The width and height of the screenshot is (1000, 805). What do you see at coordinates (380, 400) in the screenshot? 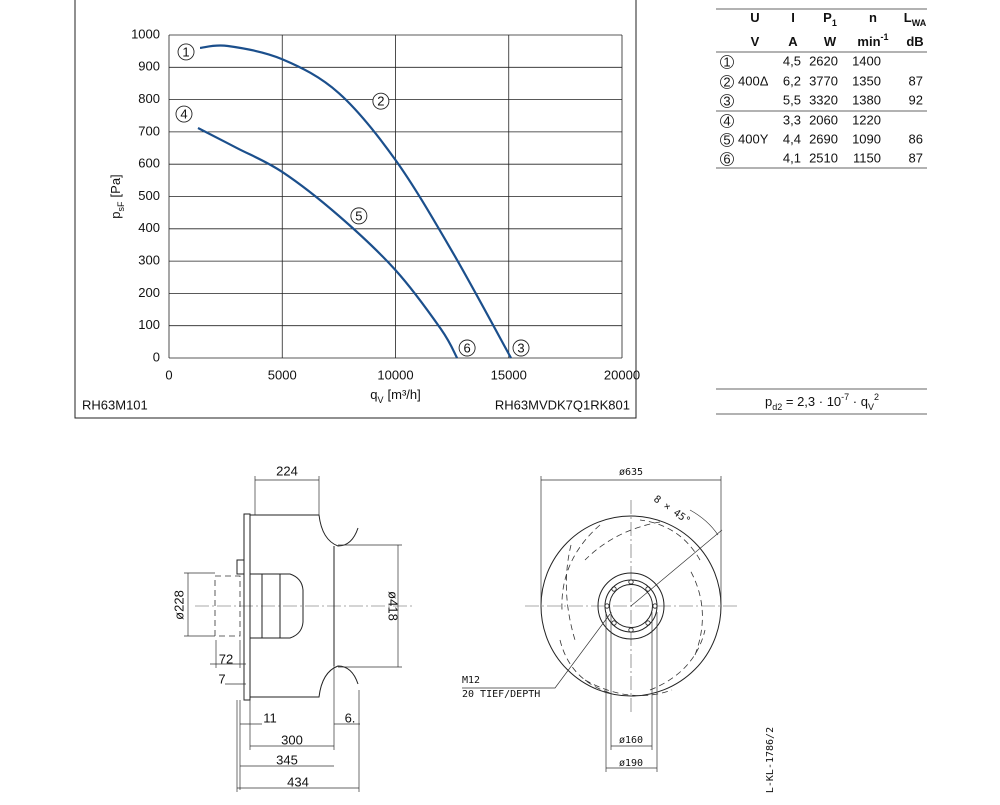
I see `axis-title-sub: V` at bounding box center [380, 400].